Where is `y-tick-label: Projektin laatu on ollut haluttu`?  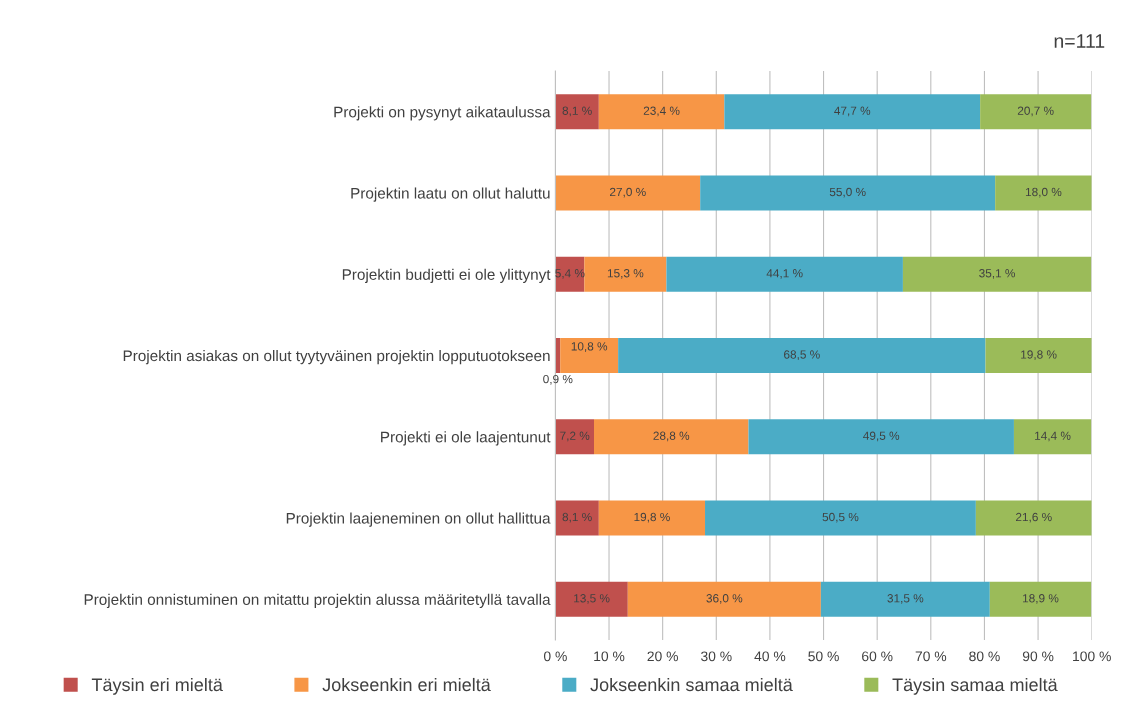
y-tick-label: Projektin laatu on ollut haluttu is located at coordinates (450, 194).